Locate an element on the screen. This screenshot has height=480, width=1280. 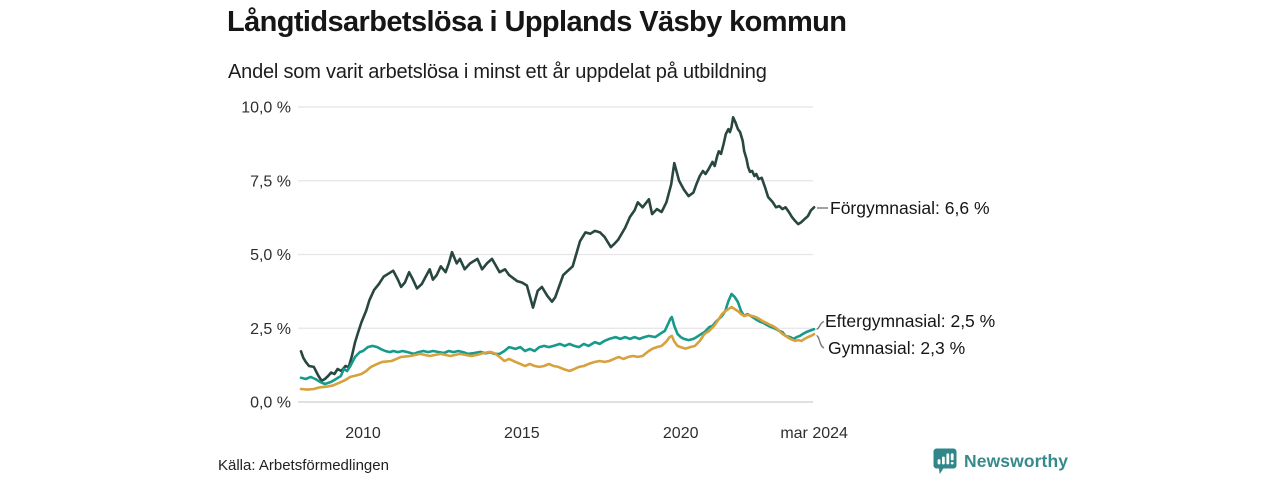
bar-chart-speech-bubble-icon is located at coordinates (945, 461).